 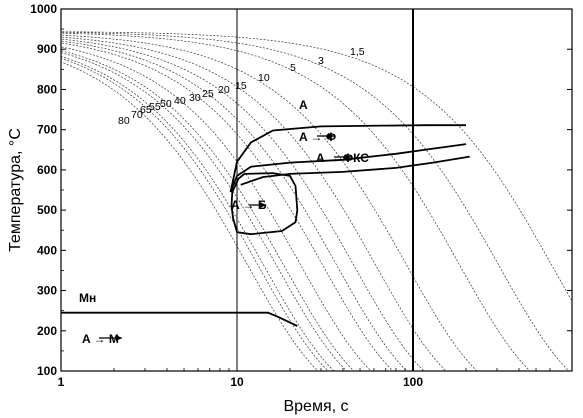 What do you see at coordinates (241, 86) in the screenshot?
I see `cooling-rate-label: 15` at bounding box center [241, 86].